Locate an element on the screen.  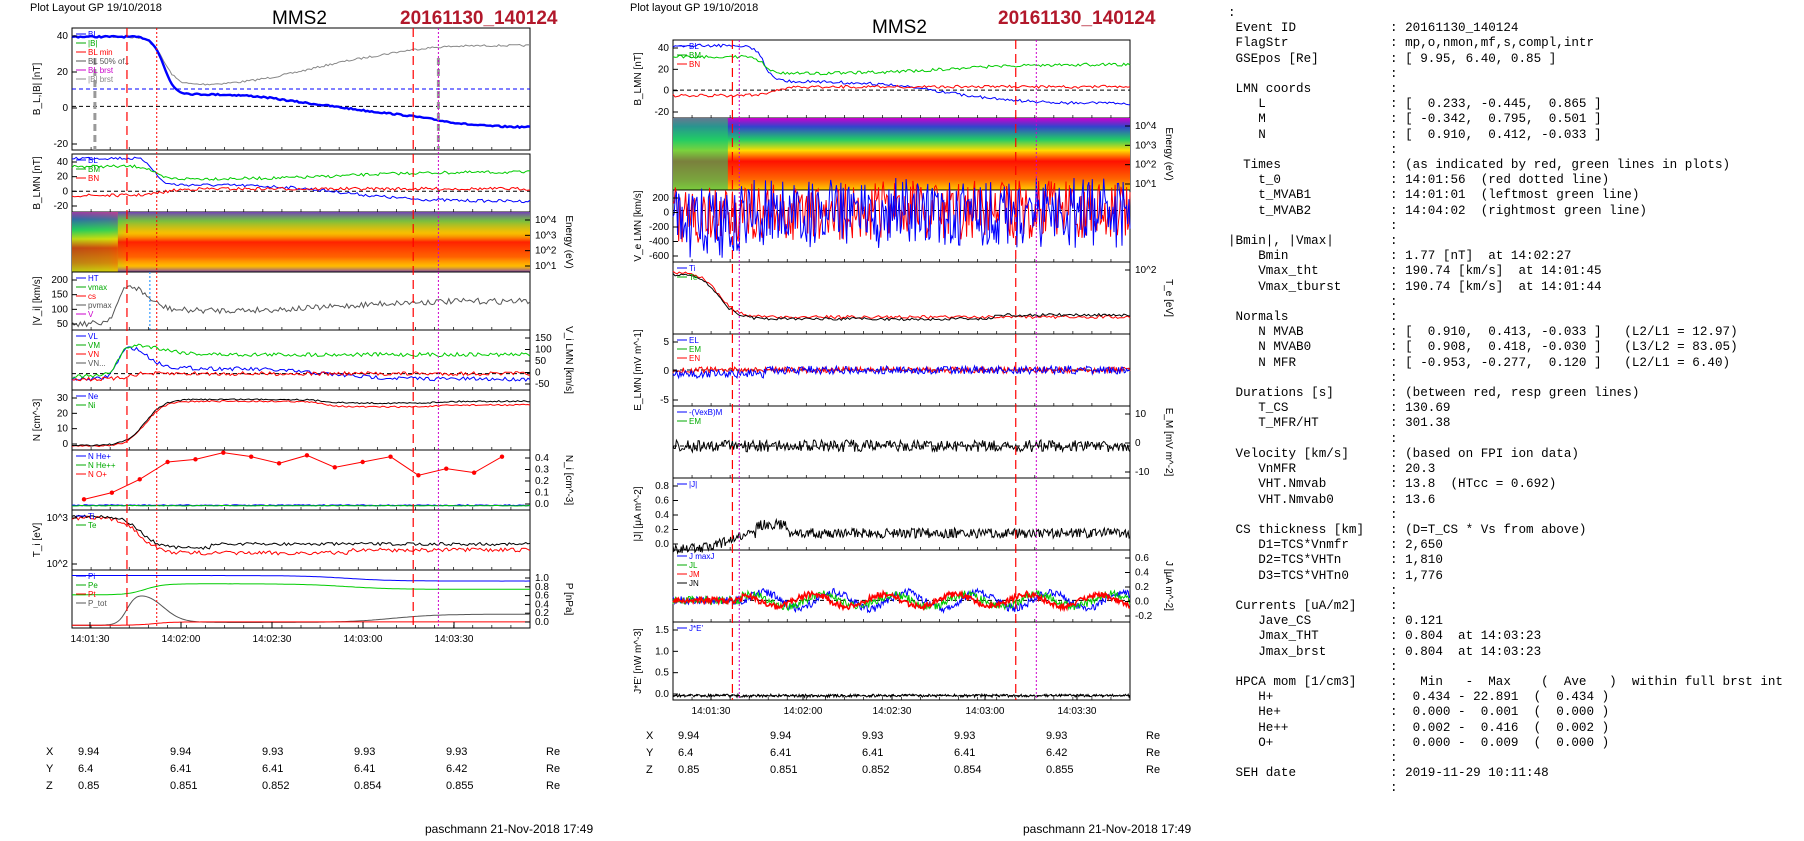
trace-bn is located at coordinates (301, 192).